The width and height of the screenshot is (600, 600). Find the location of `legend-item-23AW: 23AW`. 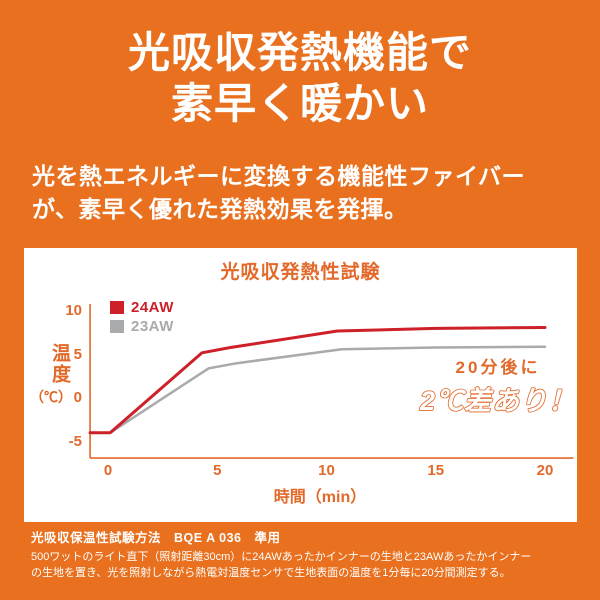

legend-item-23AW: 23AW is located at coordinates (142, 326).